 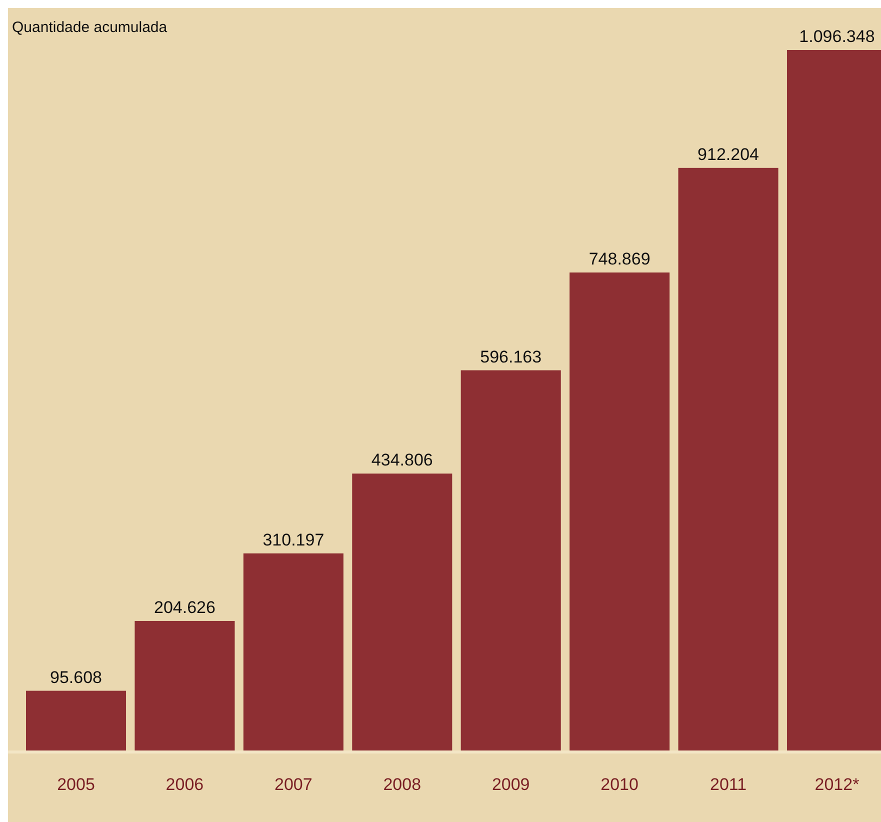 What do you see at coordinates (185, 607) in the screenshot?
I see `data-label: 204.626` at bounding box center [185, 607].